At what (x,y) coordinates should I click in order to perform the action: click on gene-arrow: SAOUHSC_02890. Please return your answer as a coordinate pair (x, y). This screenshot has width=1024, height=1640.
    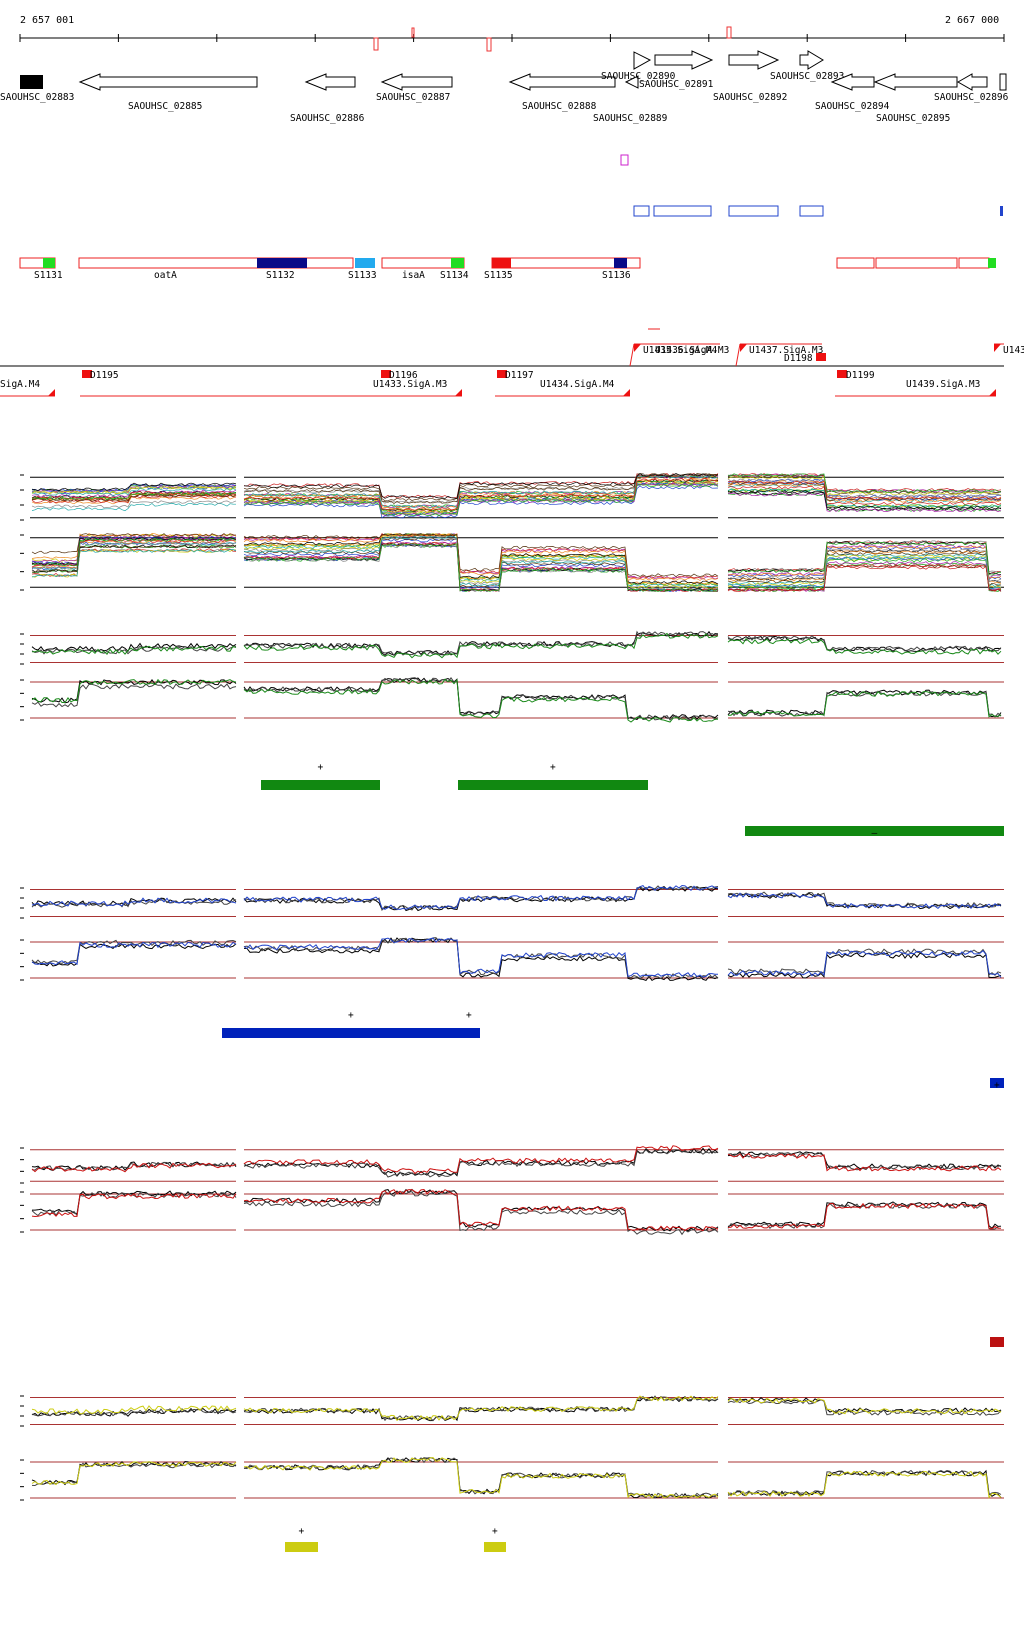
    Looking at the image, I should click on (638, 66).